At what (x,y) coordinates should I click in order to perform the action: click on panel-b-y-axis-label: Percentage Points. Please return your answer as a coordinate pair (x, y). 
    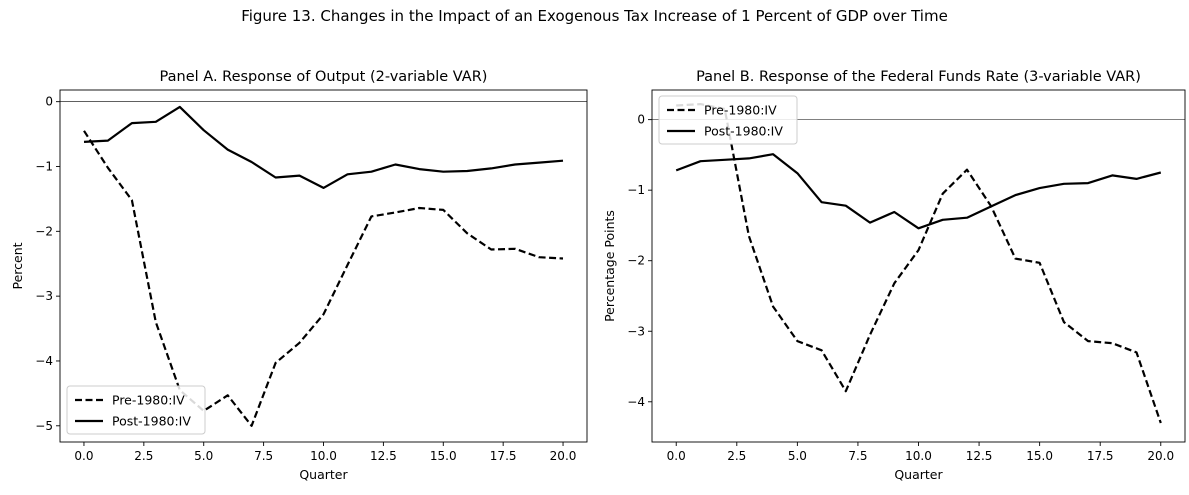
    Looking at the image, I should click on (609, 266).